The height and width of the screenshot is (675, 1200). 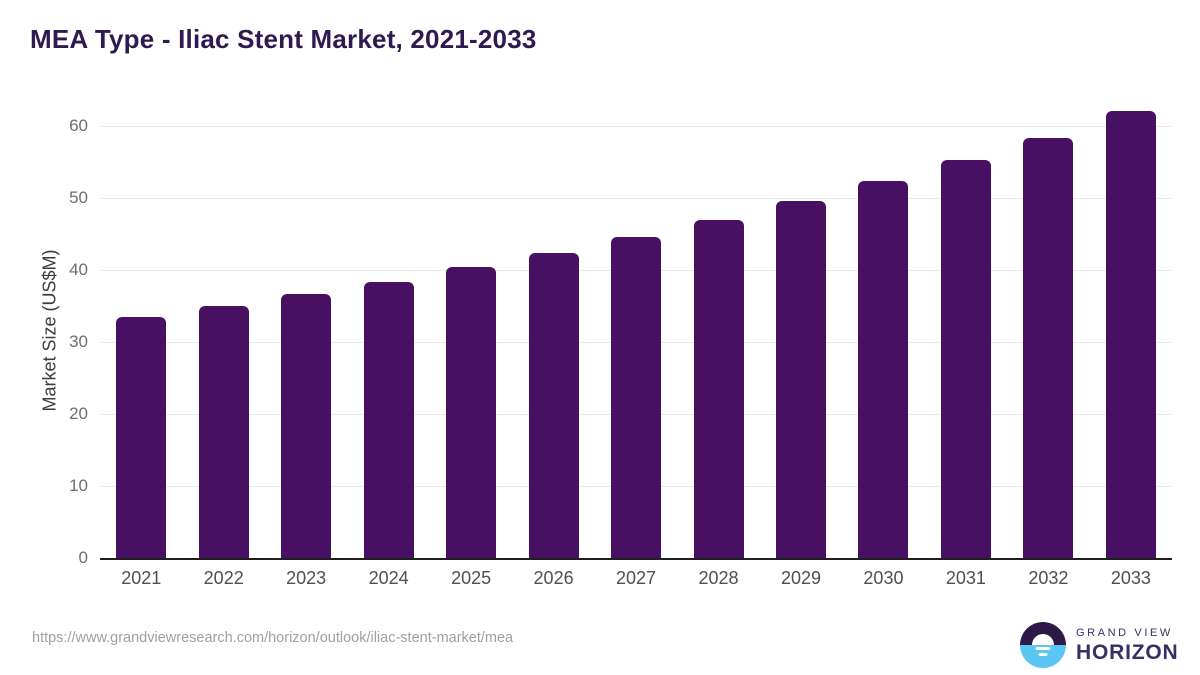 I want to click on x-tick-label: 2028, so click(x=718, y=578).